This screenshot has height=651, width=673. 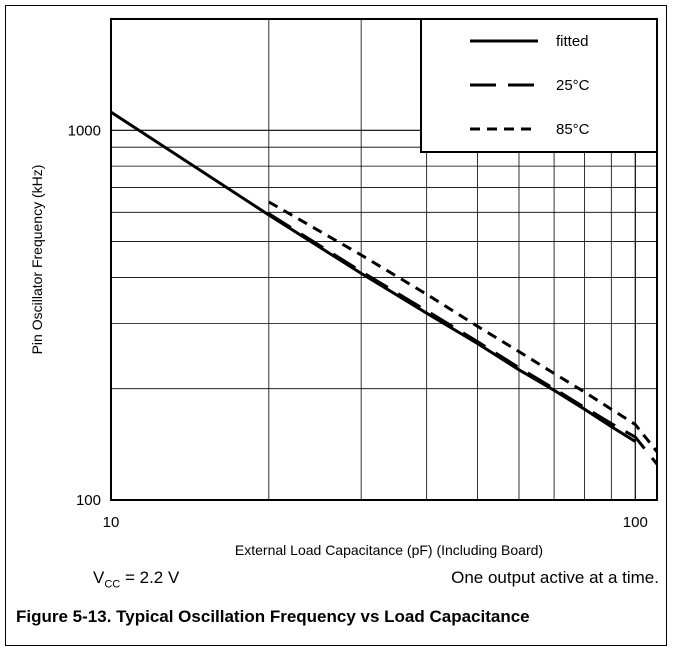 I want to click on y-axis-label: Pin Oscillator Frequency (kHz), so click(x=37, y=260).